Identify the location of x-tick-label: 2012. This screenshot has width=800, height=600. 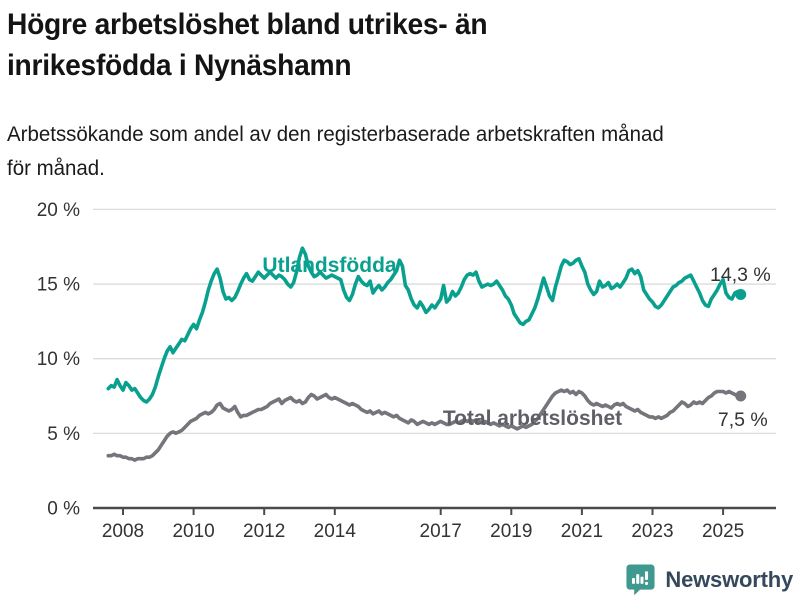
(264, 531).